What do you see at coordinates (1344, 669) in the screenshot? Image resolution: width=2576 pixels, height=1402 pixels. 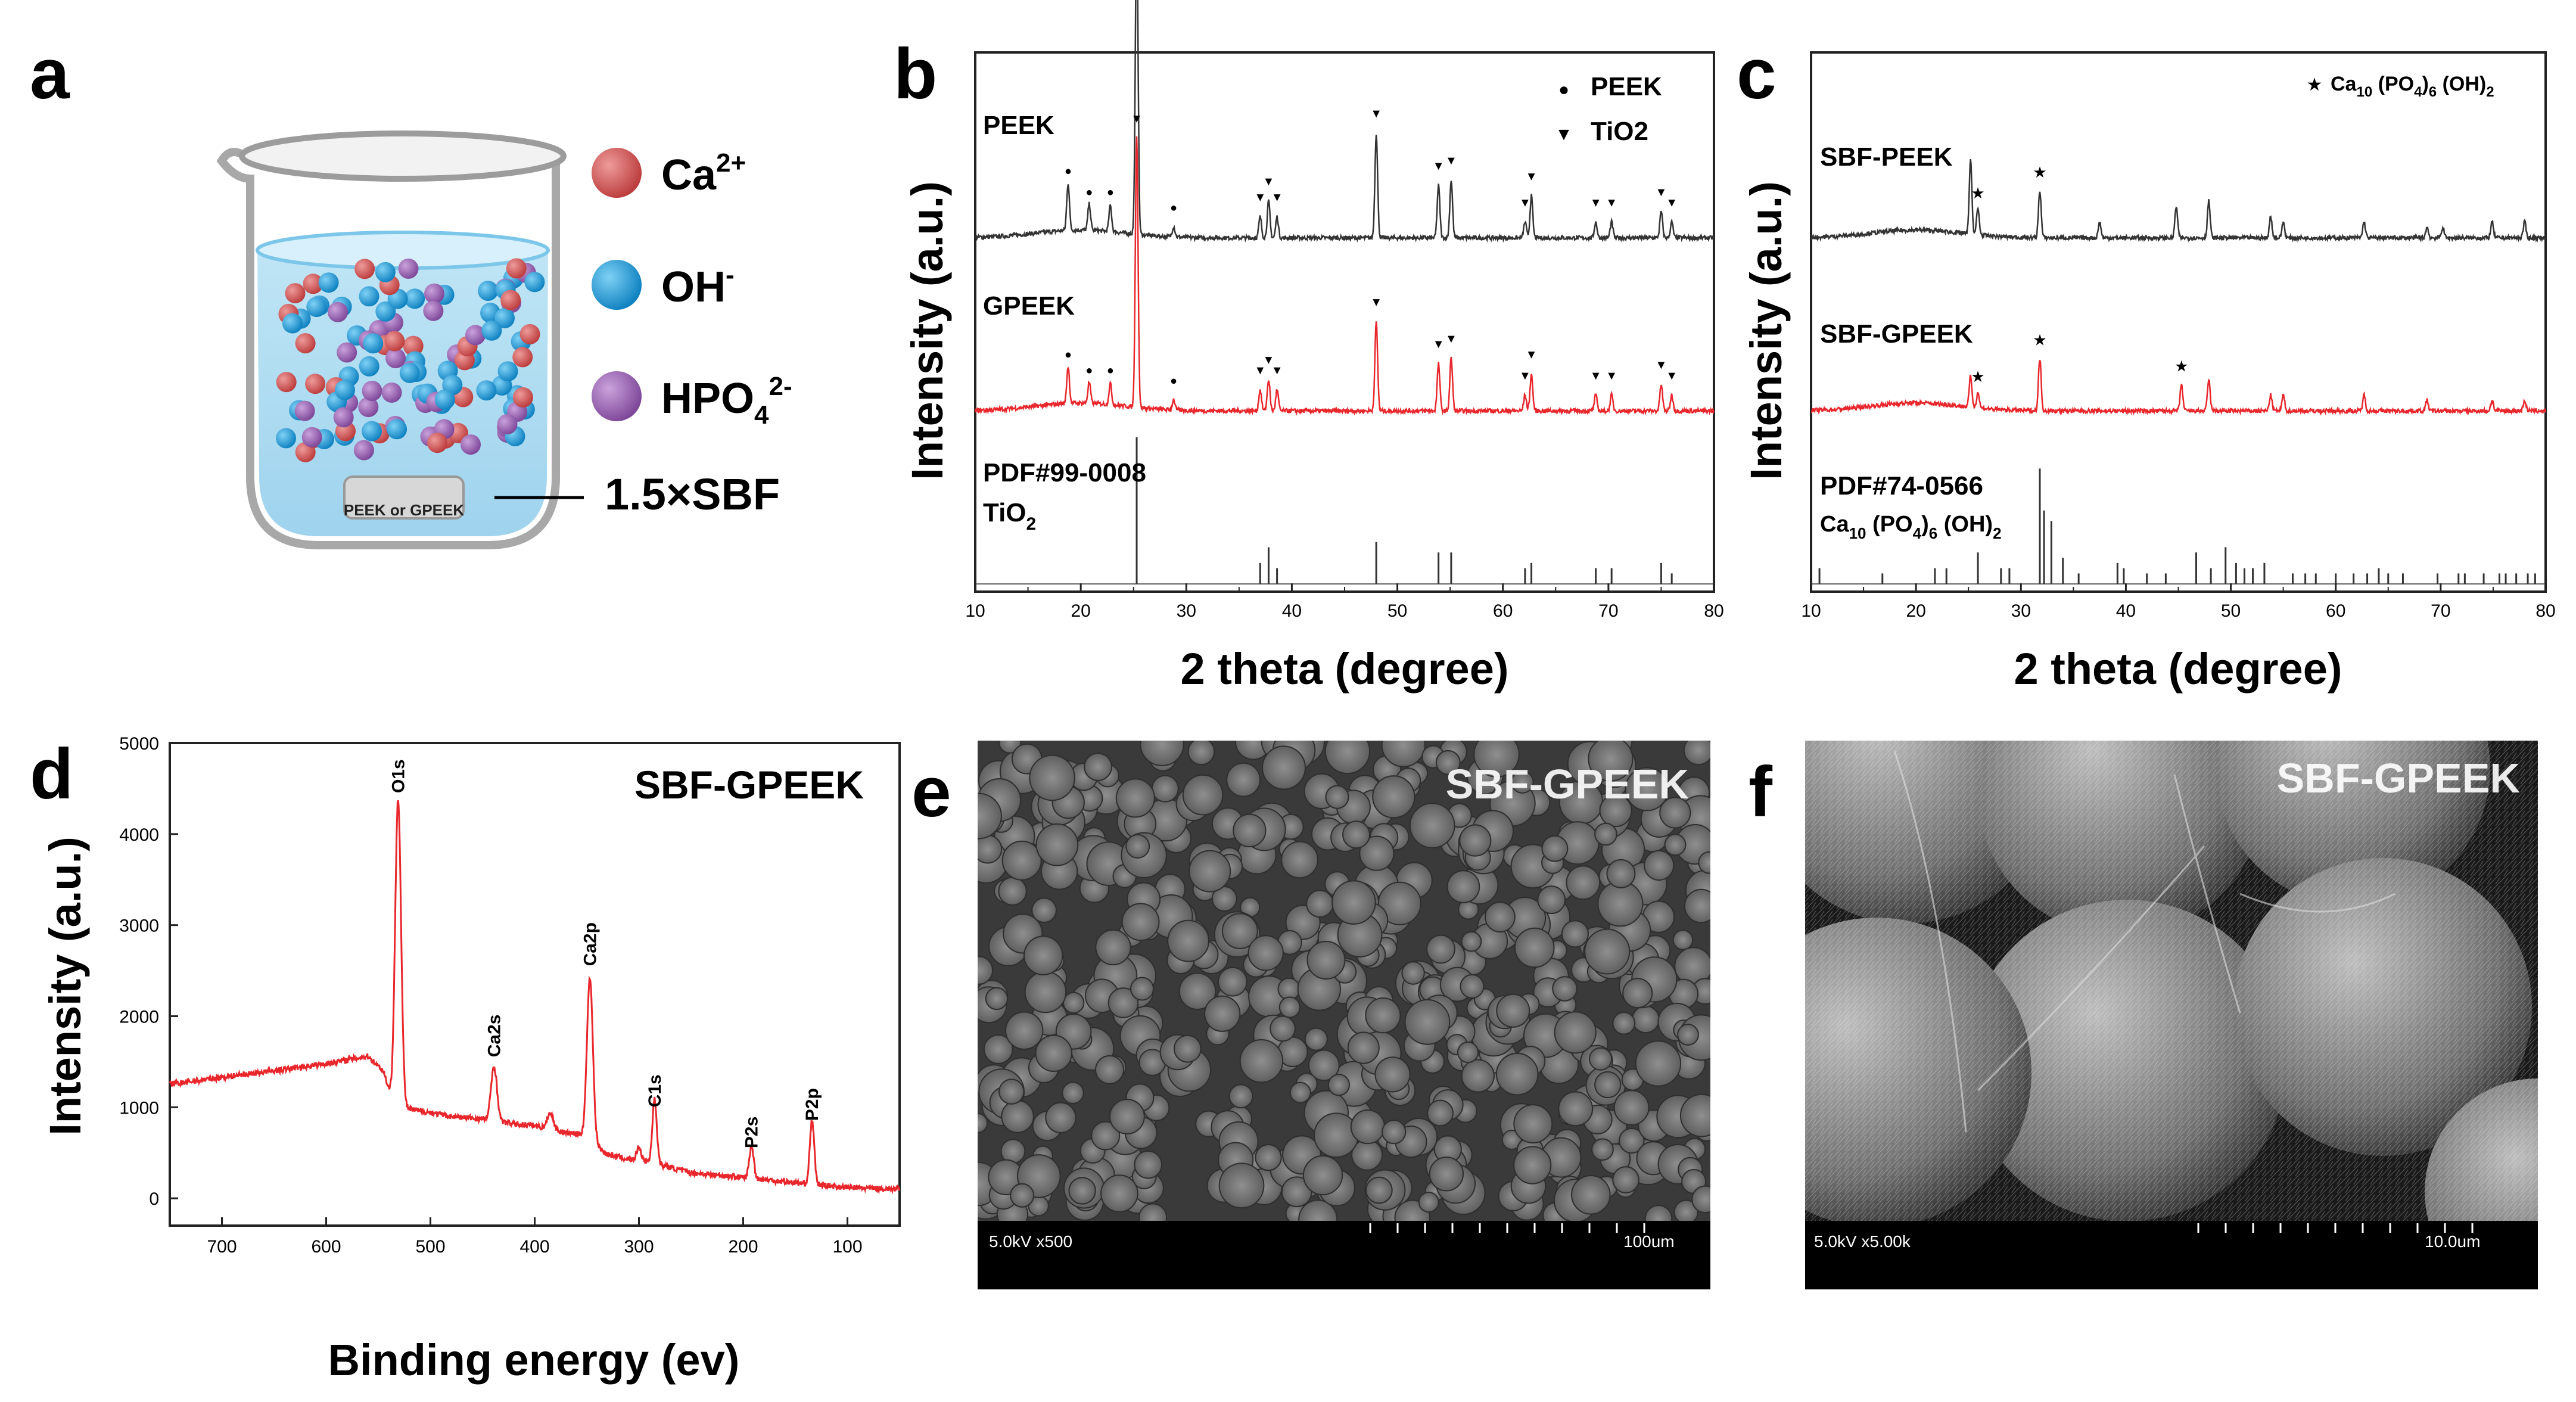 I see `b-xlabel: 2 theta (degree)` at bounding box center [1344, 669].